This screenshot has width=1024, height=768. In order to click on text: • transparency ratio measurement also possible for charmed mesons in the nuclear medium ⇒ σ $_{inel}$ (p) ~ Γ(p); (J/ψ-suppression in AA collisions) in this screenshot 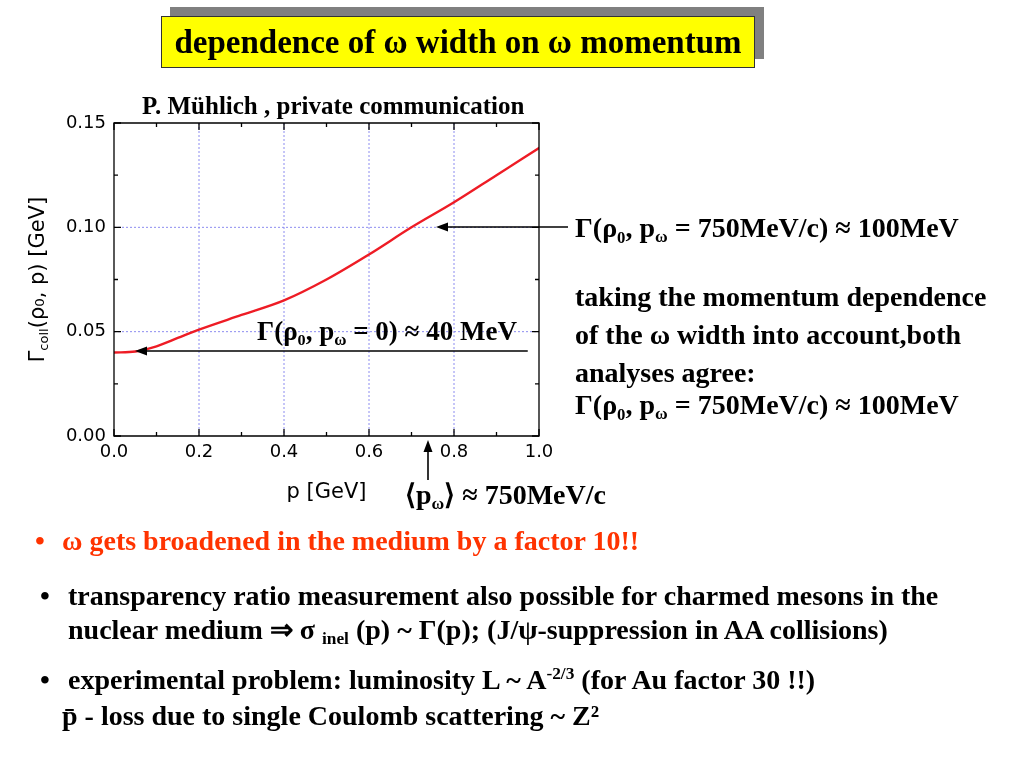, I will do `click(489, 614)`.